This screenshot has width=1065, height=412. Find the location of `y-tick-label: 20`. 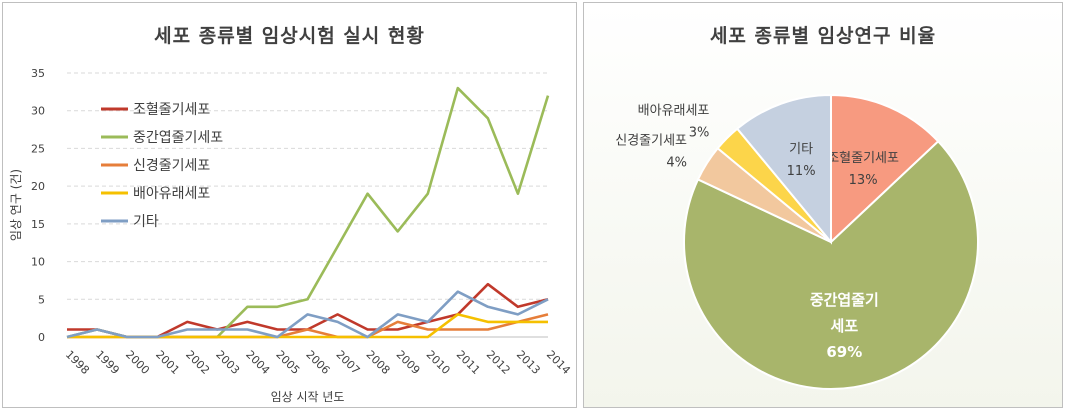

y-tick-label: 20 is located at coordinates (38, 186).